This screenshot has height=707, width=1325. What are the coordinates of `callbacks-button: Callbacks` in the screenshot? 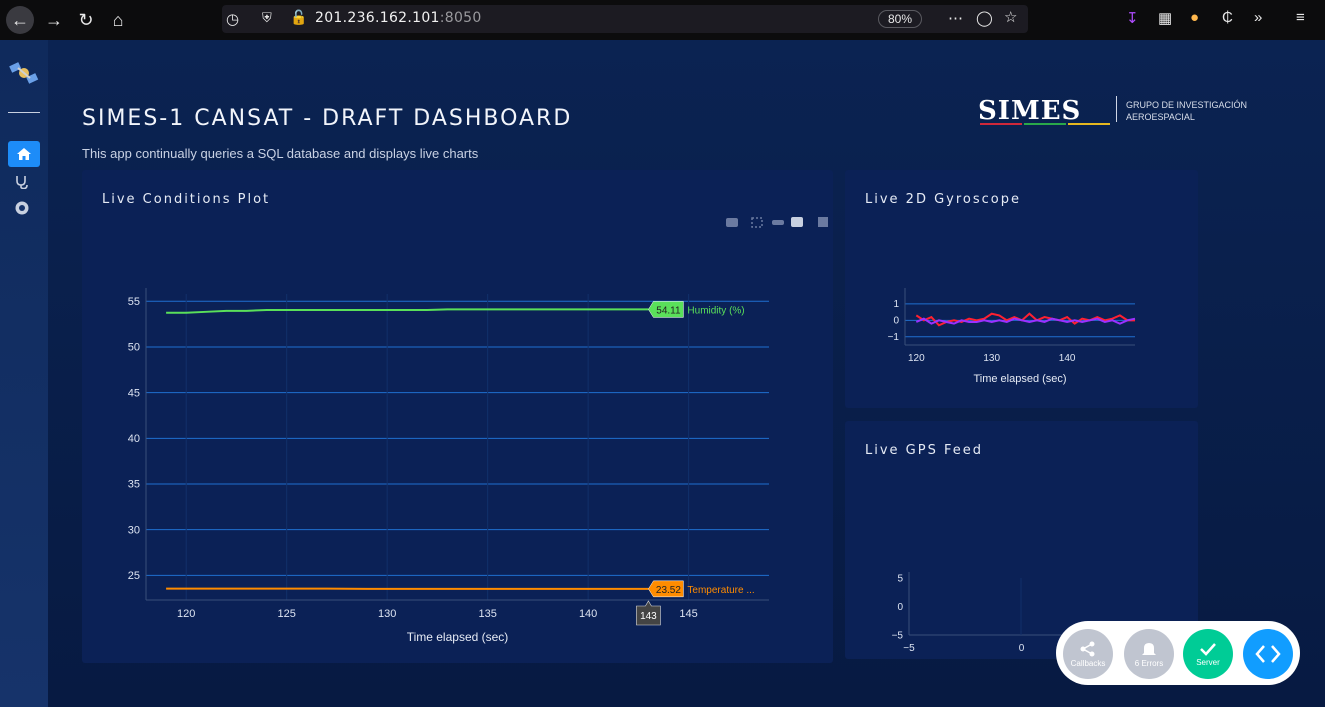 It's located at (1088, 654).